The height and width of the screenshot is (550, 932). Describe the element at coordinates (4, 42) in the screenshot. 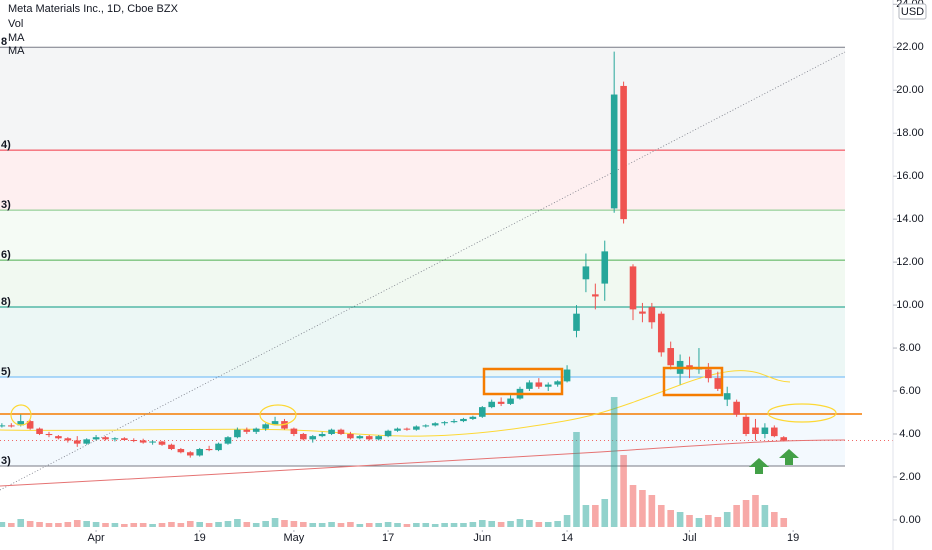

I see `fib-label: 8` at that location.